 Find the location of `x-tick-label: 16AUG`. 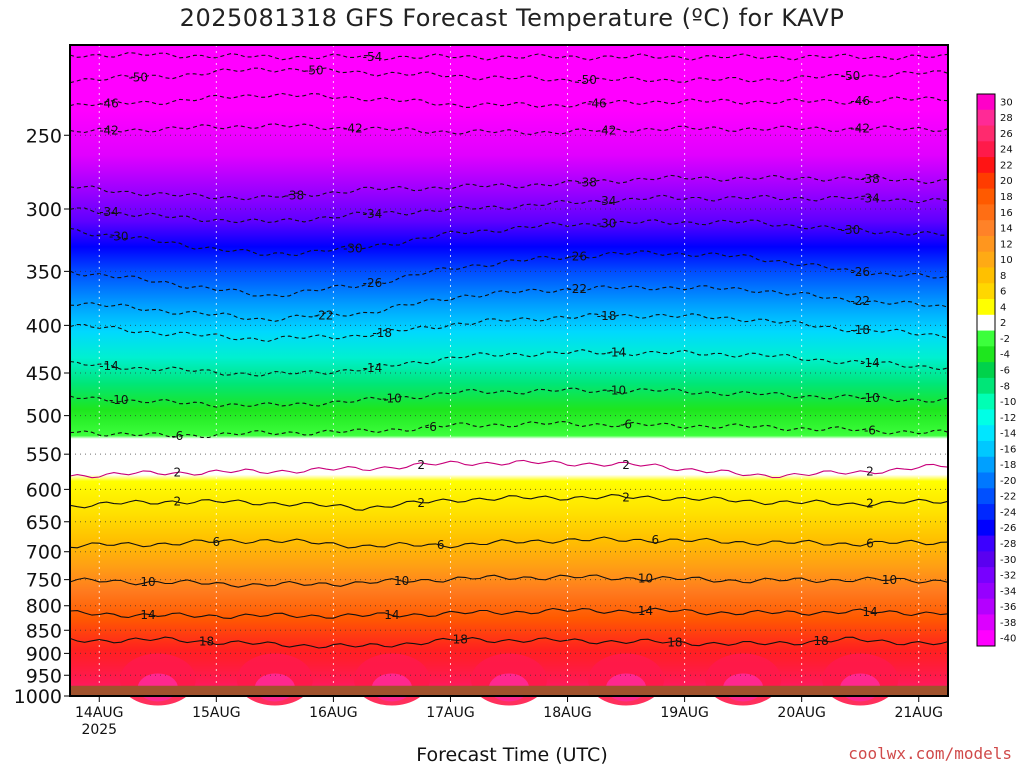

x-tick-label: 16AUG is located at coordinates (333, 713).